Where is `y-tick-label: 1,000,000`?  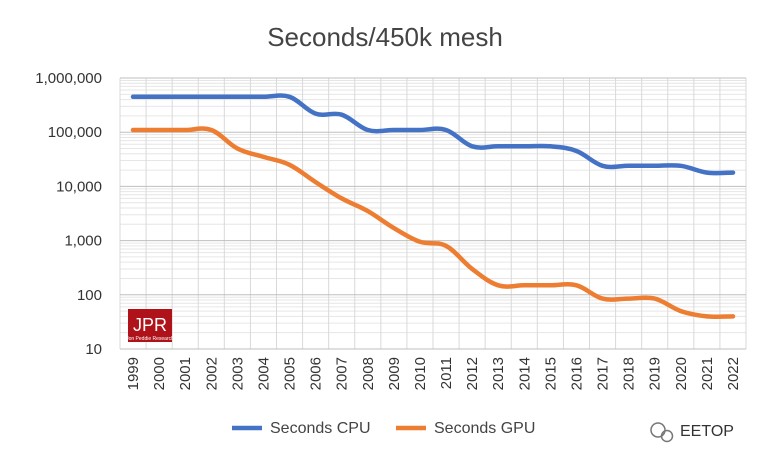
y-tick-label: 1,000,000 is located at coordinates (68, 78).